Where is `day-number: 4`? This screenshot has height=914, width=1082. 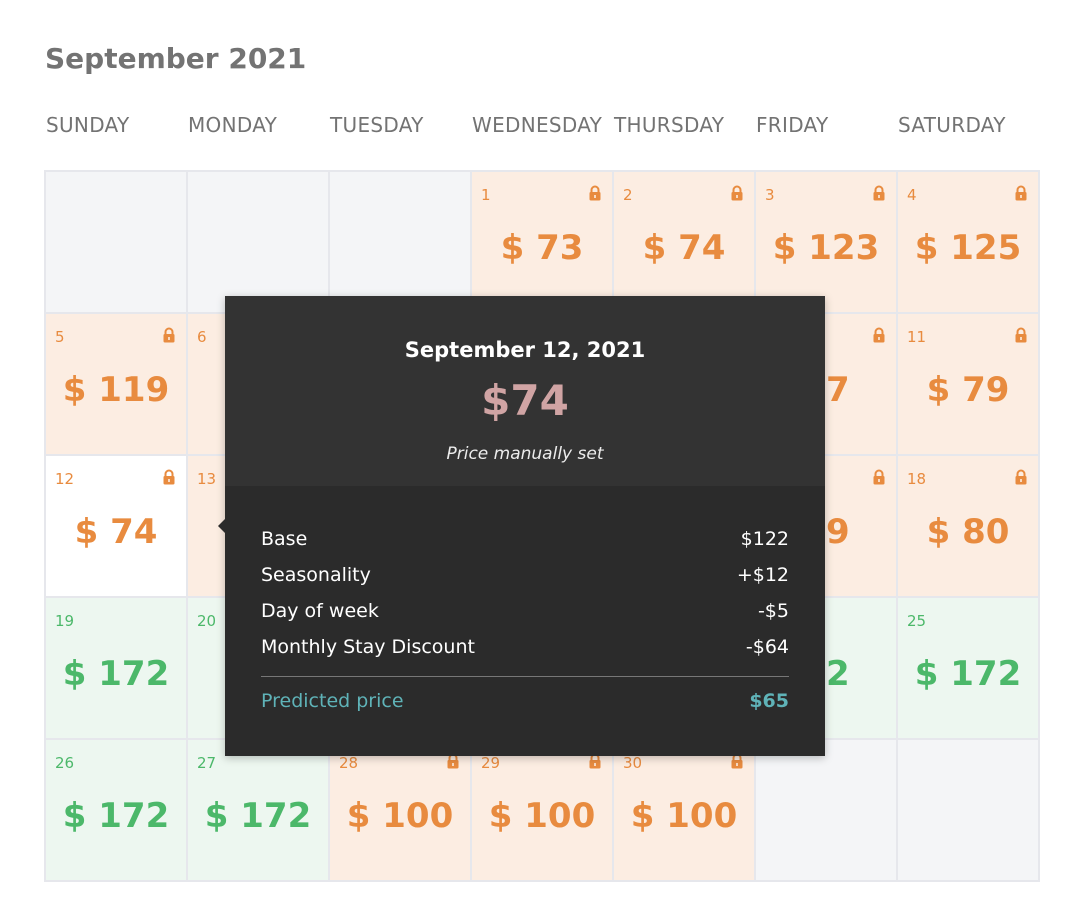
day-number: 4 is located at coordinates (912, 195).